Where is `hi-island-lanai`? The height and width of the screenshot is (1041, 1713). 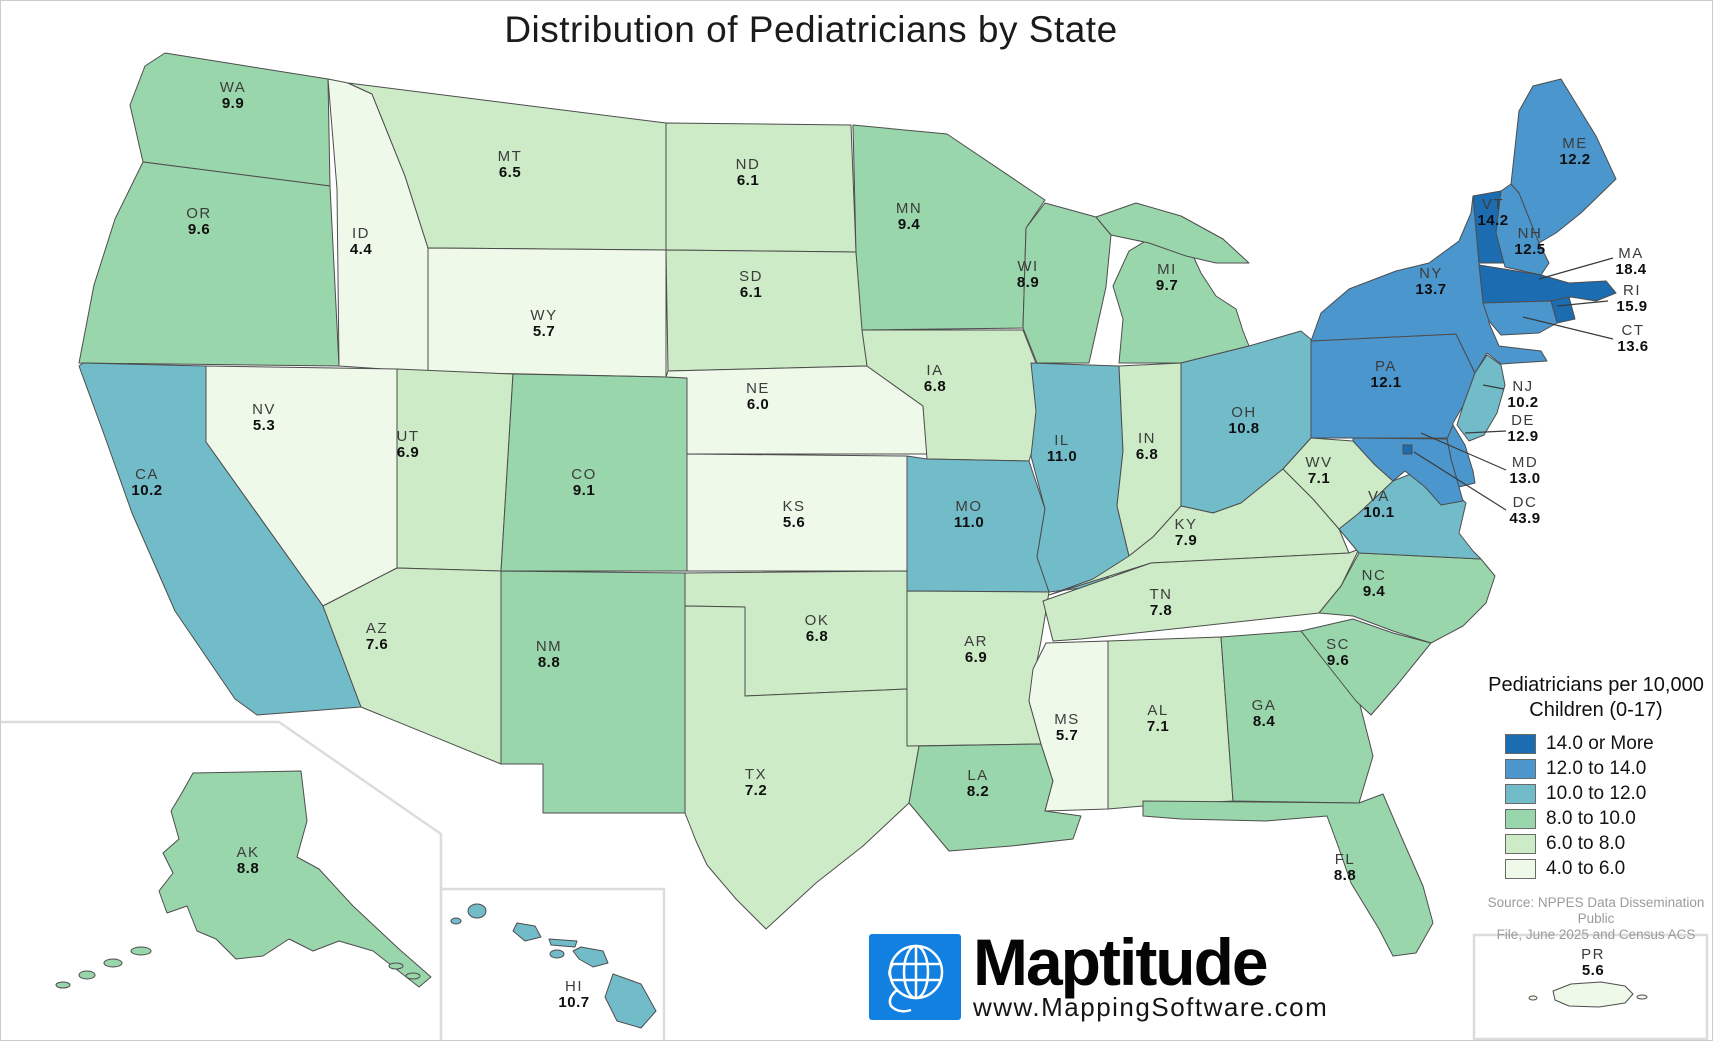 hi-island-lanai is located at coordinates (557, 954).